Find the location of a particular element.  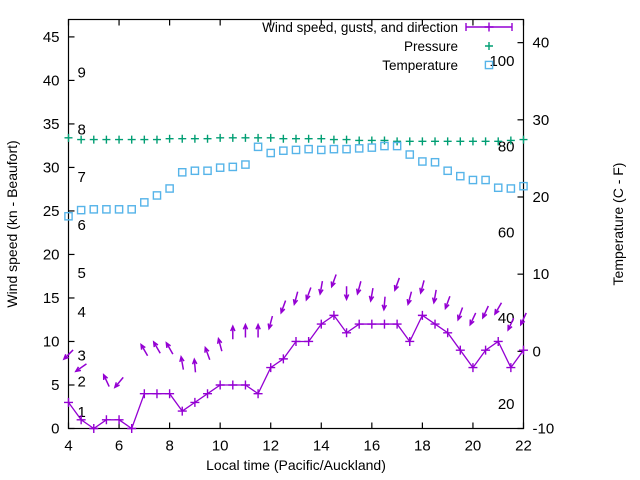

x-tick-label: 20 is located at coordinates (473, 446).